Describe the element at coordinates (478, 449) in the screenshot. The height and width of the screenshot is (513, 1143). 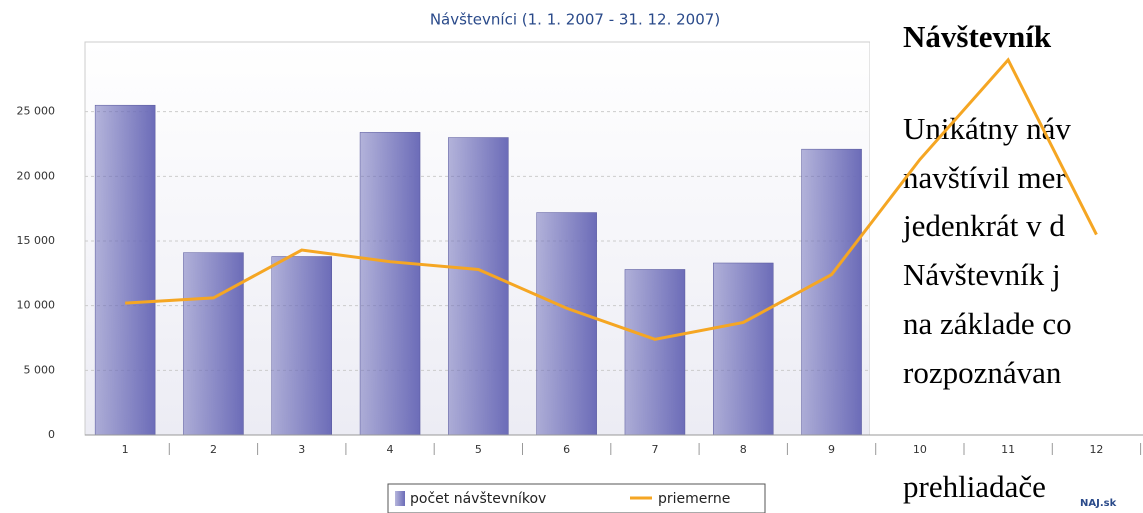
I see `x-tick-label: 5` at that location.